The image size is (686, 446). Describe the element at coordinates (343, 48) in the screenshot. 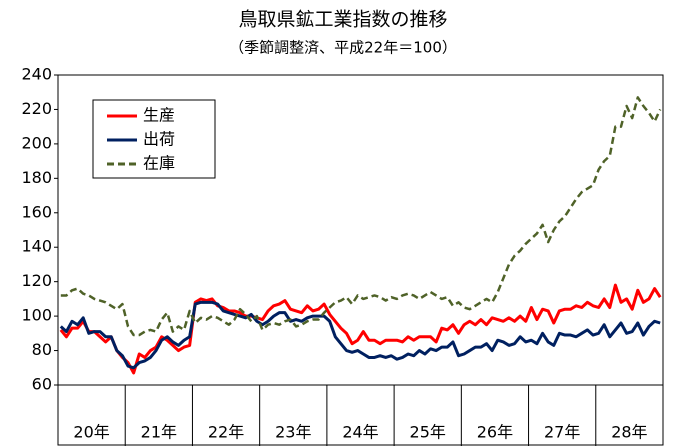

I see `chart-subtitle: （季節調整済、平成22年＝100）` at that location.